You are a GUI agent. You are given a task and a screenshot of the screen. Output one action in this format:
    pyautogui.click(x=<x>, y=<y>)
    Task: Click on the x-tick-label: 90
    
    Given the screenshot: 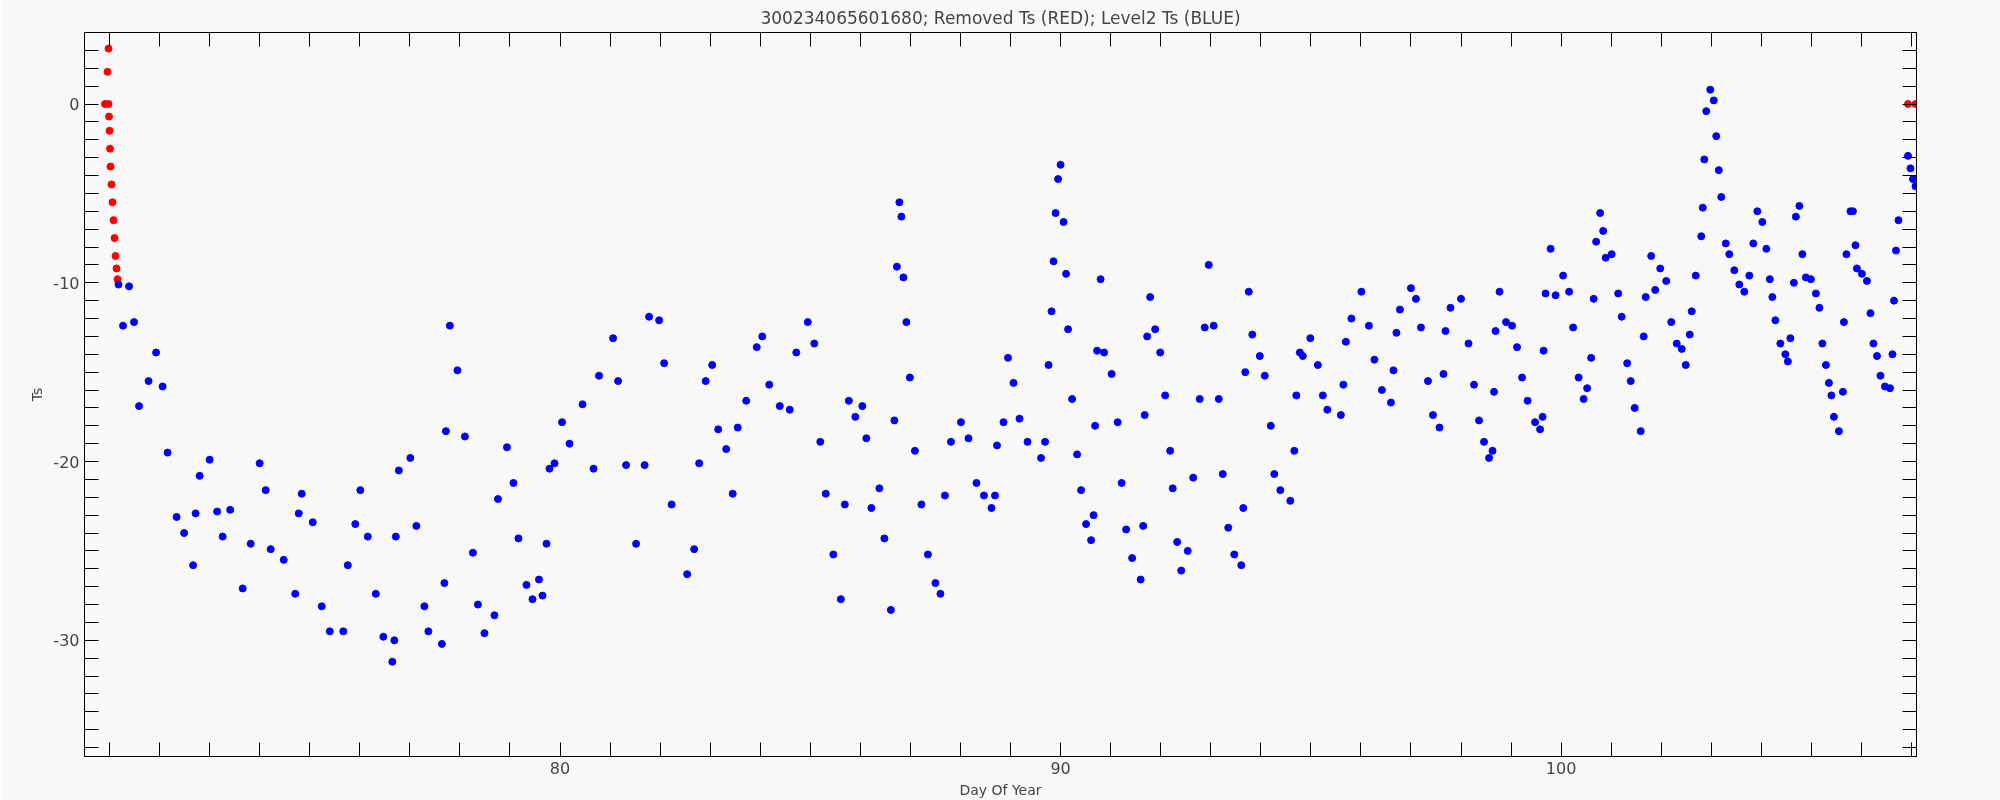 What is the action you would take?
    pyautogui.click(x=1060, y=768)
    